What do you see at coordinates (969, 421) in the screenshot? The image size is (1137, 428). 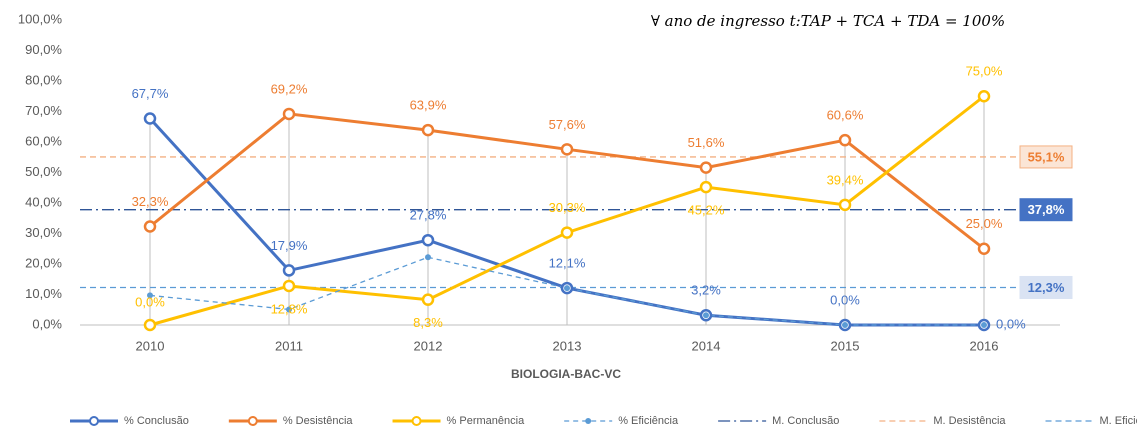 I see `legend-label: M. Desistência` at bounding box center [969, 421].